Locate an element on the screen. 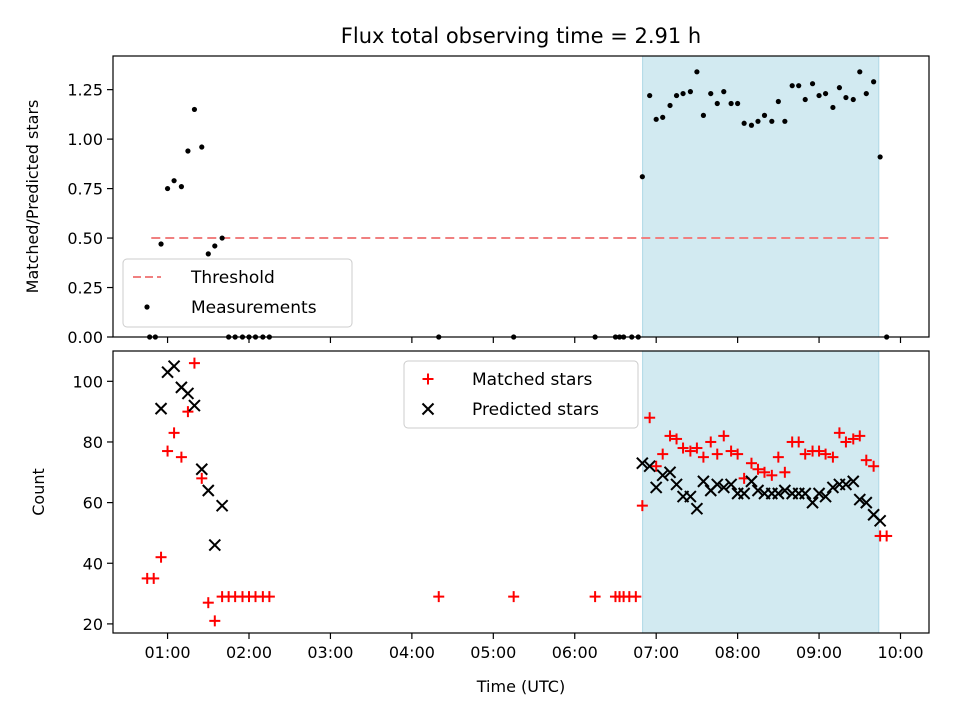 The width and height of the screenshot is (960, 724). legend-label: Threshold is located at coordinates (232, 278).